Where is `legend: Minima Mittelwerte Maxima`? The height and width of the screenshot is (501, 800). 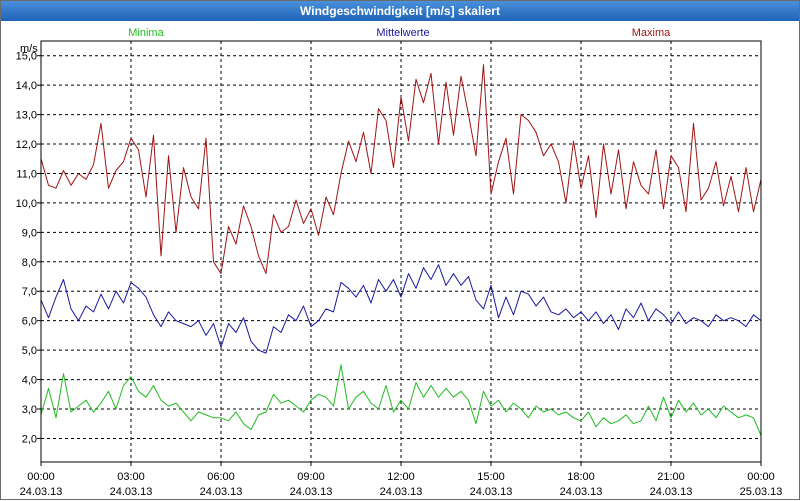
legend: Minima Mittelwerte Maxima is located at coordinates (399, 33).